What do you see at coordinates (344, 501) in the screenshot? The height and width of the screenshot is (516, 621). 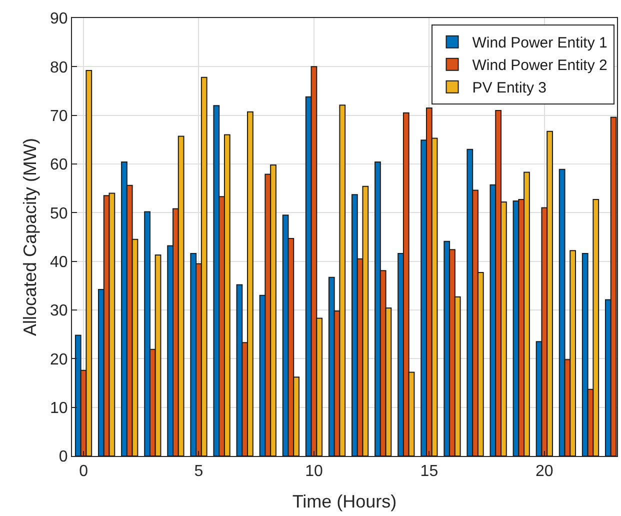 I see `x-axis-title: Time (Hours)` at bounding box center [344, 501].